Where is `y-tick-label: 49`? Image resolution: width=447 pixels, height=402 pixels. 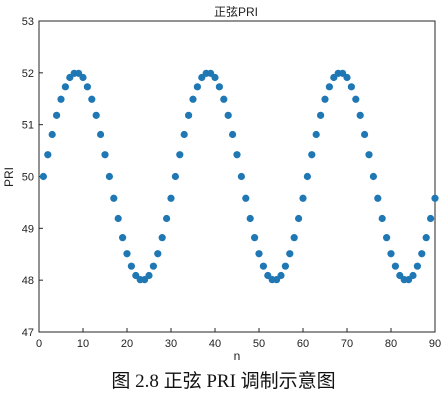
y-tick-label: 49 is located at coordinates (28, 229).